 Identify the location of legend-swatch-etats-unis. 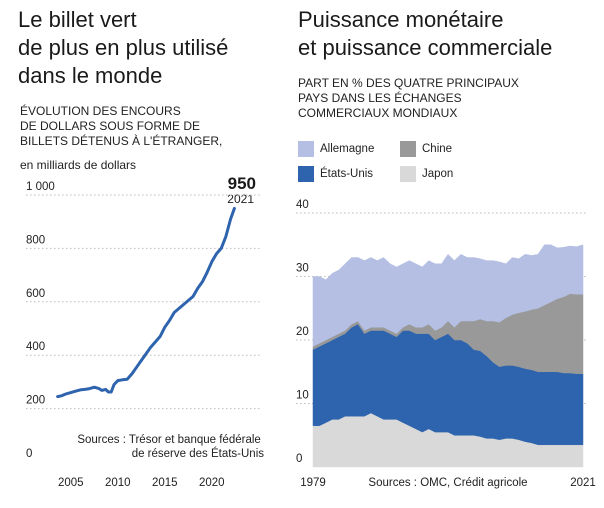
(306, 174).